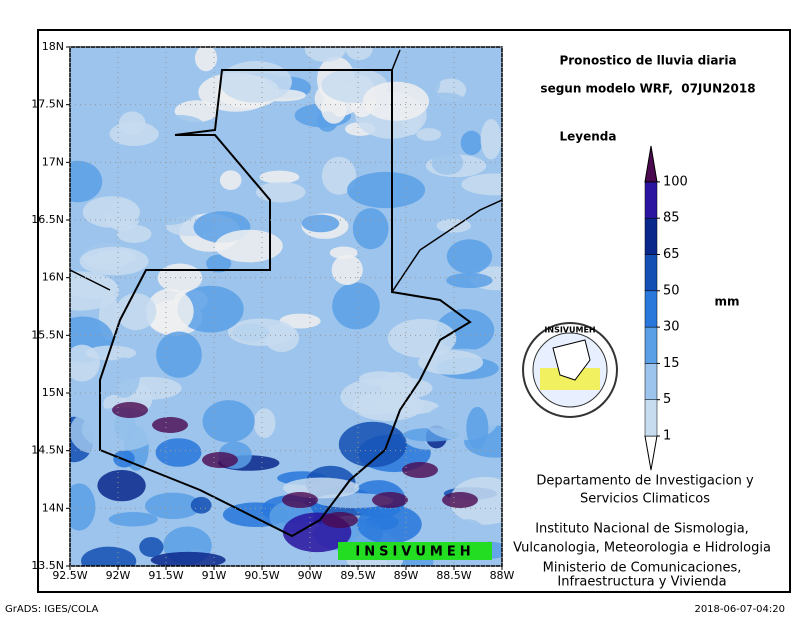  What do you see at coordinates (671, 218) in the screenshot?
I see `legend-label: 85` at bounding box center [671, 218].